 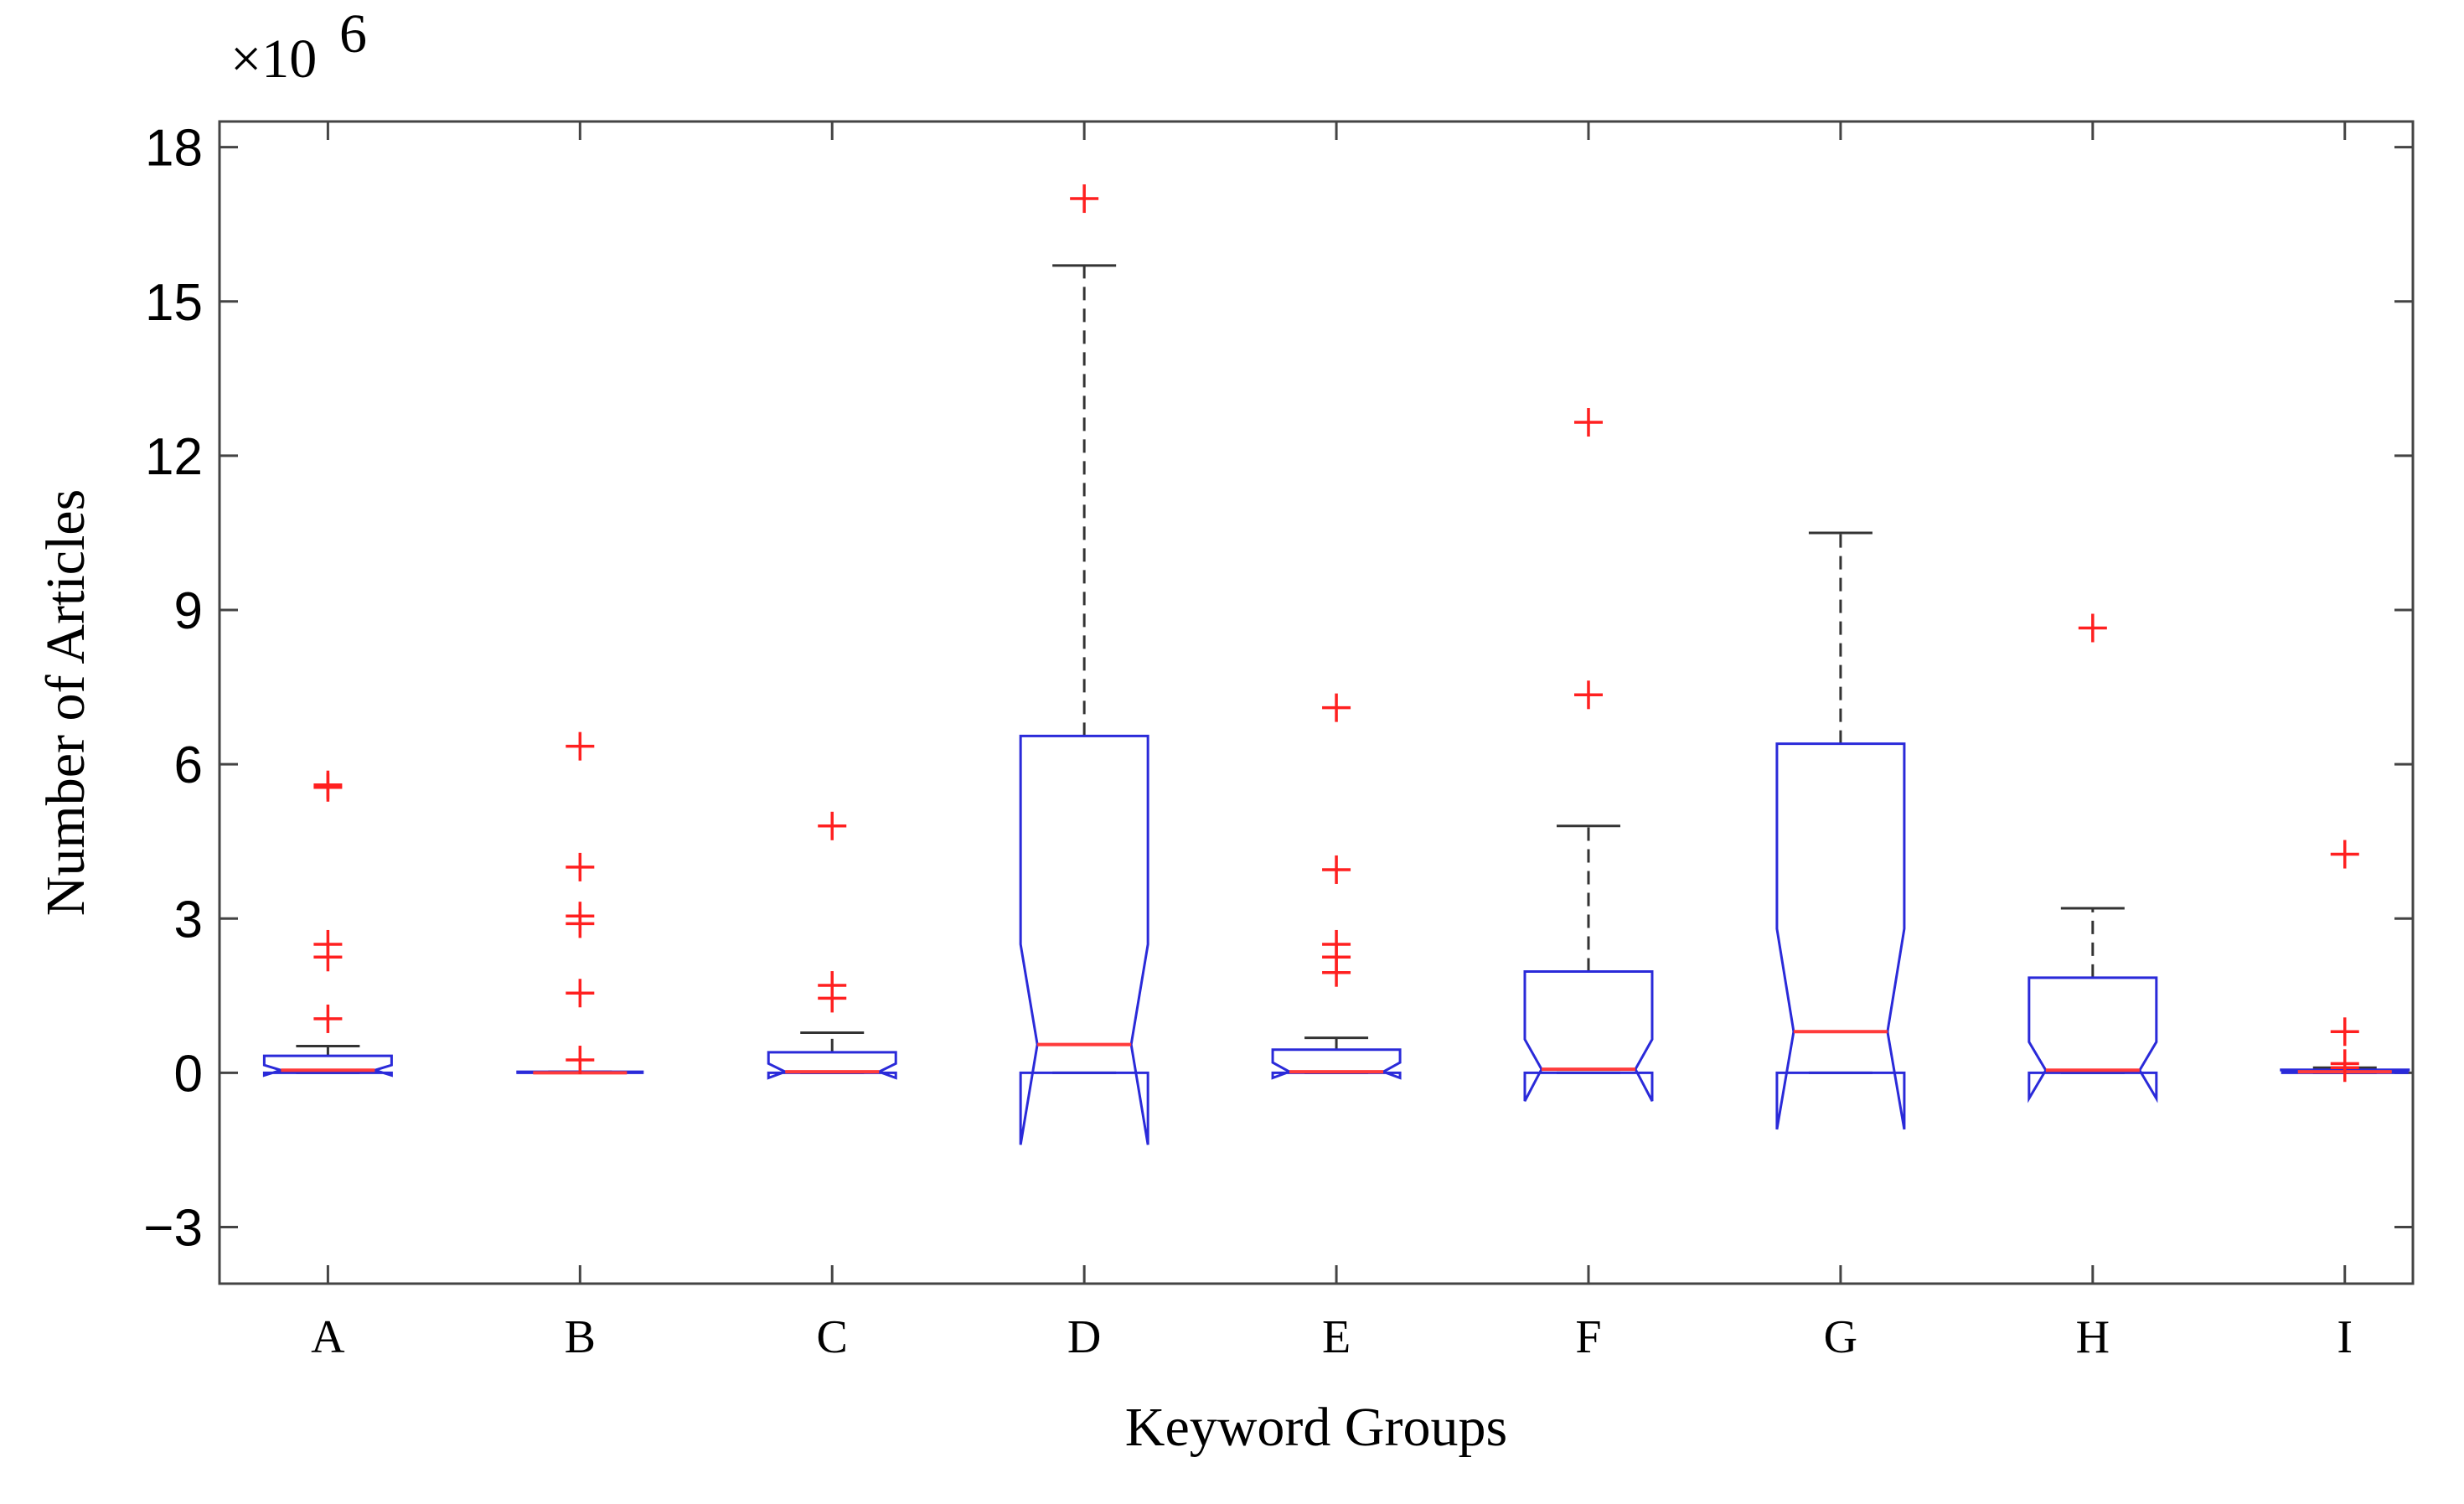 I want to click on y-tick-label: 12, so click(x=174, y=457).